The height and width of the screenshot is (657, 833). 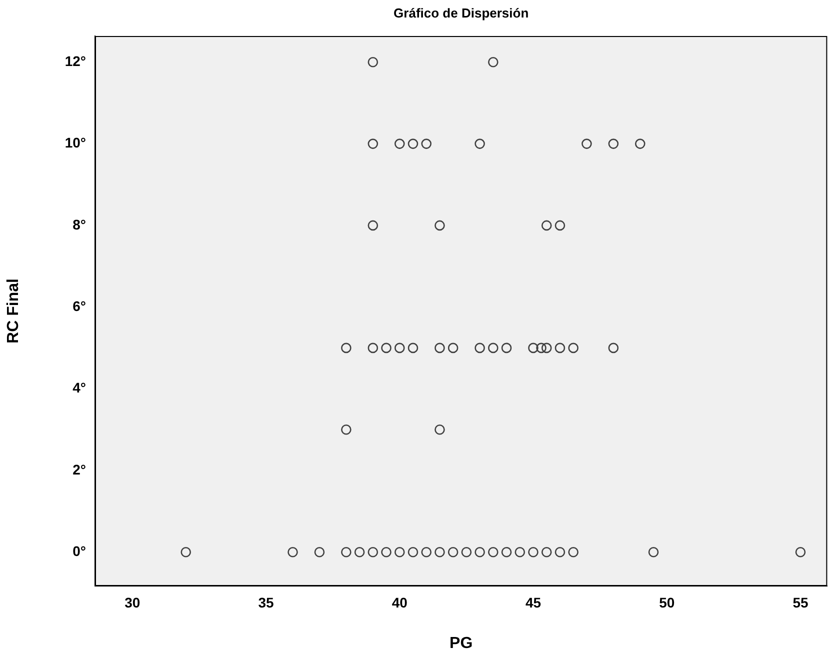 I want to click on x-tick-label: 55, so click(x=800, y=602).